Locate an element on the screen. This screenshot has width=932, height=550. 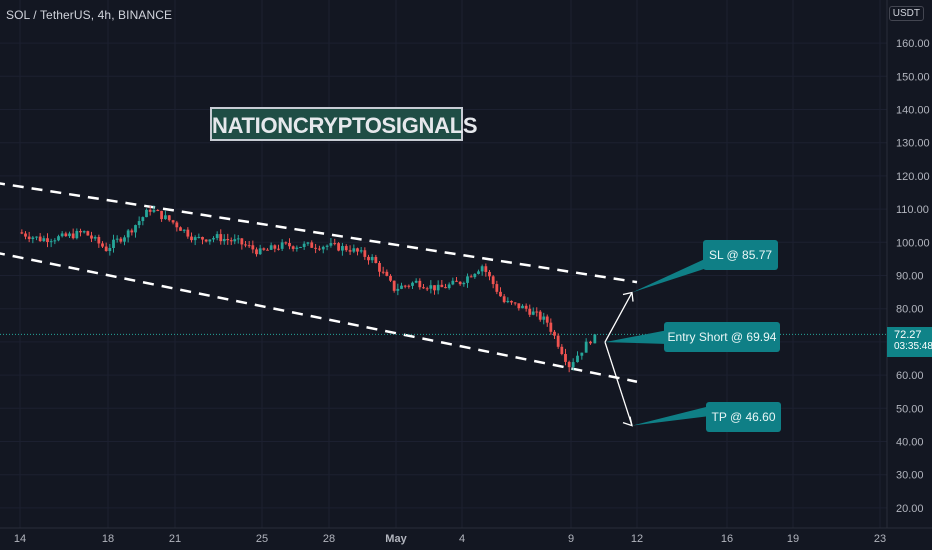
y-tick-label: 20.00 is located at coordinates (910, 509).